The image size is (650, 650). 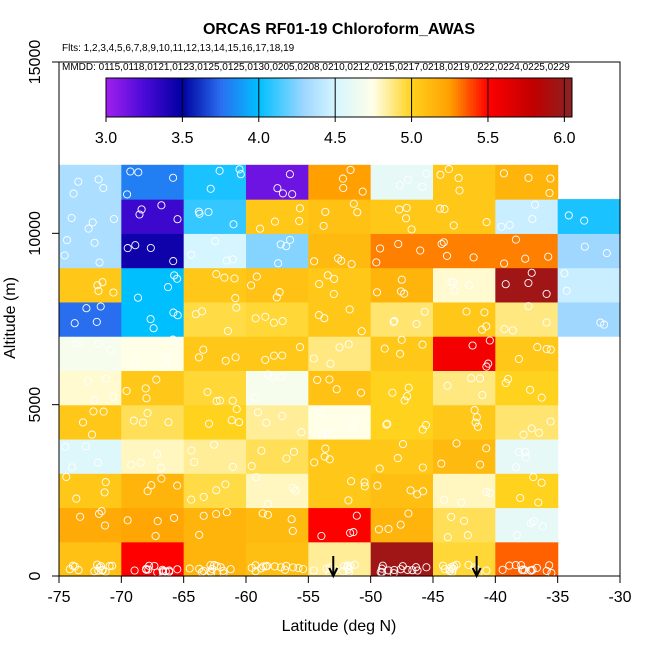 I want to click on x-tick-label: -75, so click(x=58, y=597).